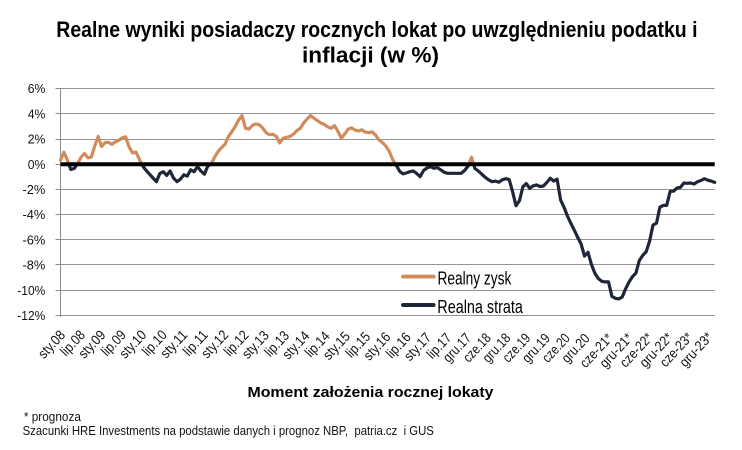 This screenshot has width=742, height=450. I want to click on svg-text:Moment założenia rocznej lokat: Moment założenia rocznej lokaty, so click(371, 392).